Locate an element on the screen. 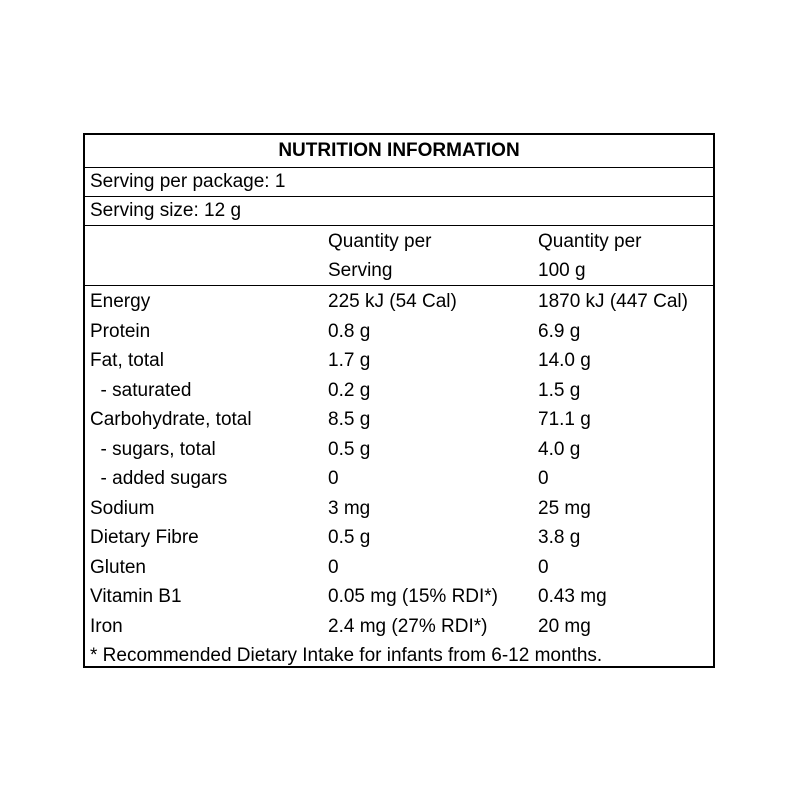 The image size is (801, 801). nutrient-per-serving: 2.4 mg (27% RDI*) is located at coordinates (408, 626).